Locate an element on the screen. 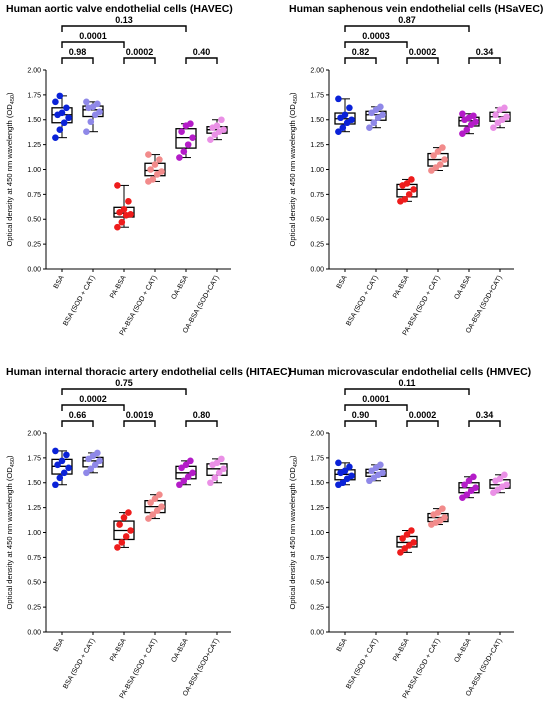 This screenshot has width=550, height=703. p-value-label: 0.80 is located at coordinates (202, 415).